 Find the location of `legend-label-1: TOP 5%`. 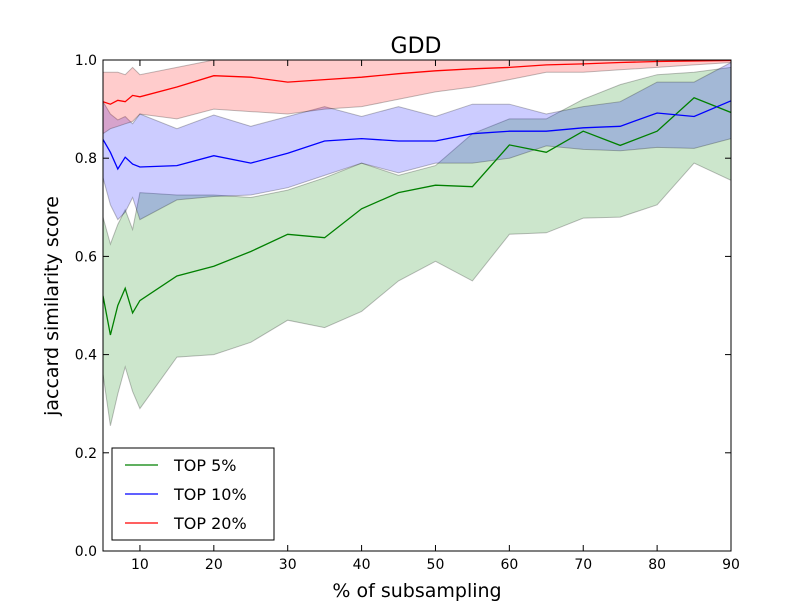

legend-label-1: TOP 5% is located at coordinates (204, 465).